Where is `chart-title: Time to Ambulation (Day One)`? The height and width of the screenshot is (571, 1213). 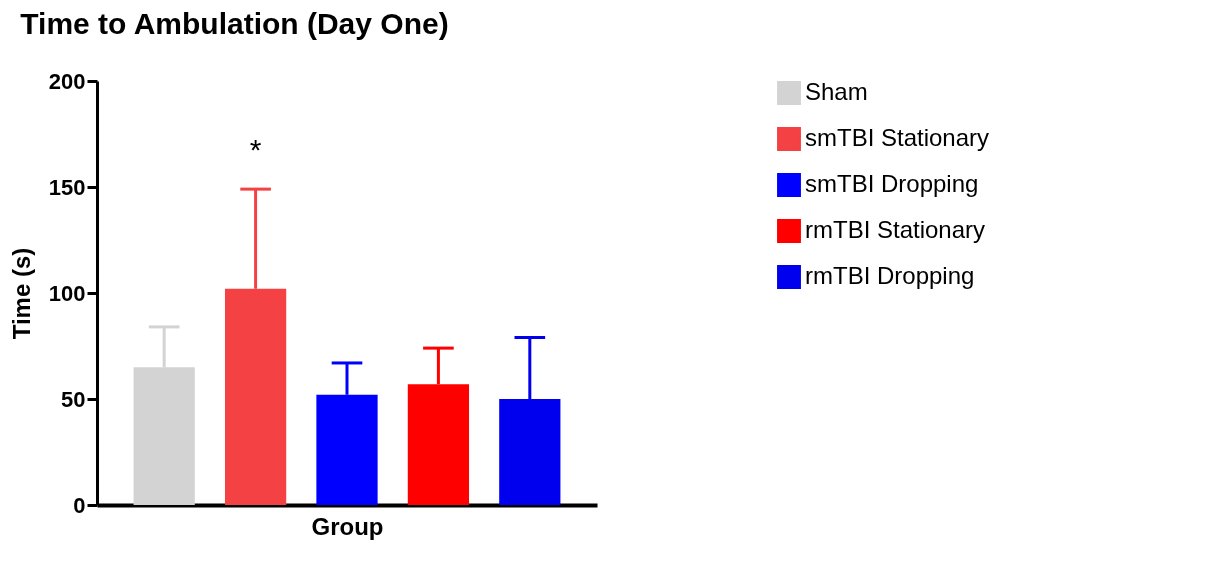 chart-title: Time to Ambulation (Day One) is located at coordinates (234, 23).